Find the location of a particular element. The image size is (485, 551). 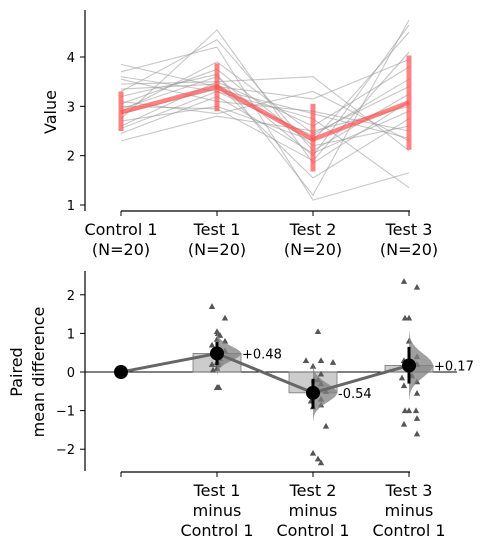

bottom-y-tick-label--2: −2 is located at coordinates (65, 450).